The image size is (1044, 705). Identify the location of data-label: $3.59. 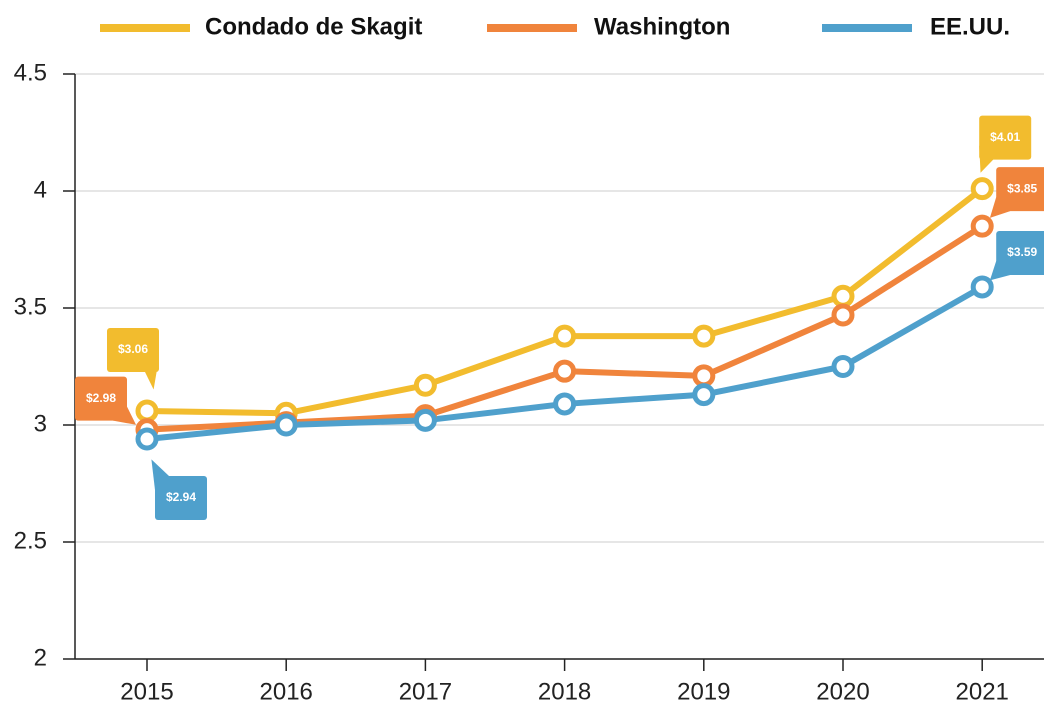
(1022, 252).